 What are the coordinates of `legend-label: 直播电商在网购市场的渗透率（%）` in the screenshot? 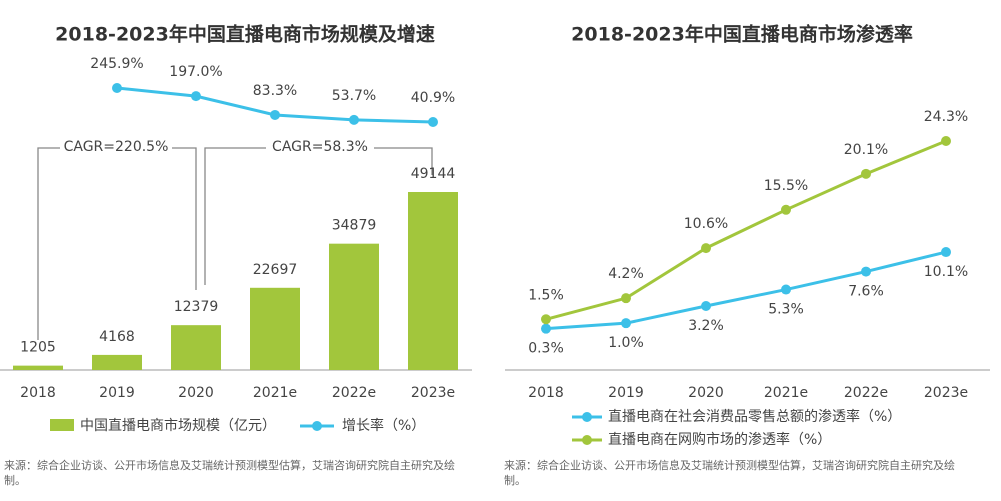 It's located at (719, 439).